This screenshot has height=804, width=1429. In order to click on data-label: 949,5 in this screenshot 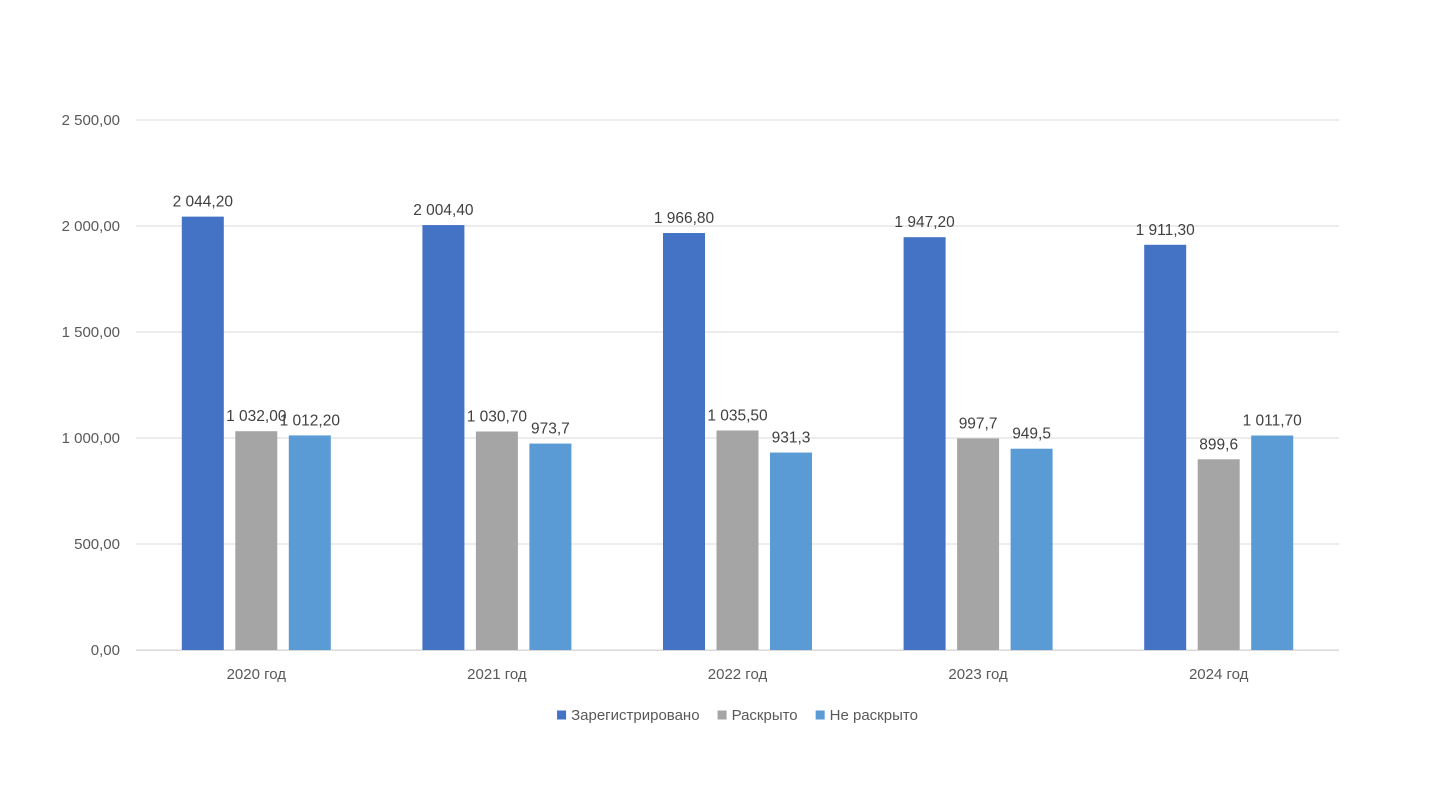, I will do `click(1031, 434)`.